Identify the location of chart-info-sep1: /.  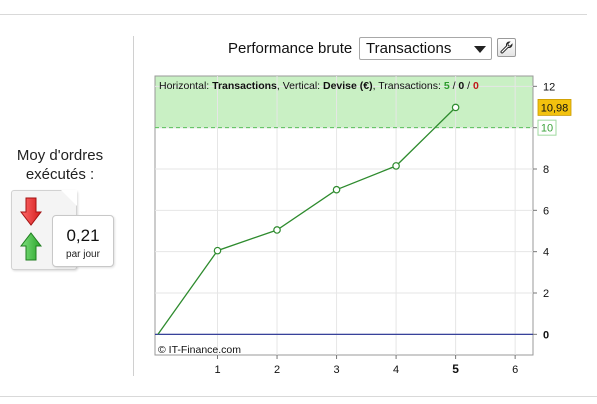
(454, 86).